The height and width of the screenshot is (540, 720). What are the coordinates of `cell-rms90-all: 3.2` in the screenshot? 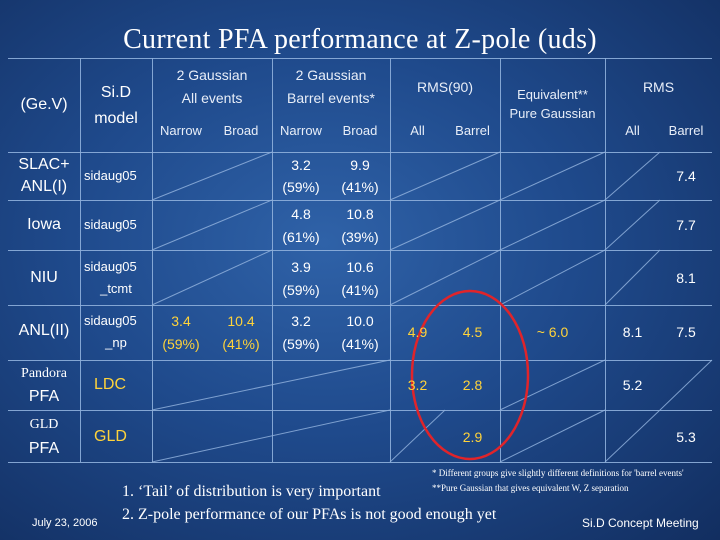 It's located at (417, 385).